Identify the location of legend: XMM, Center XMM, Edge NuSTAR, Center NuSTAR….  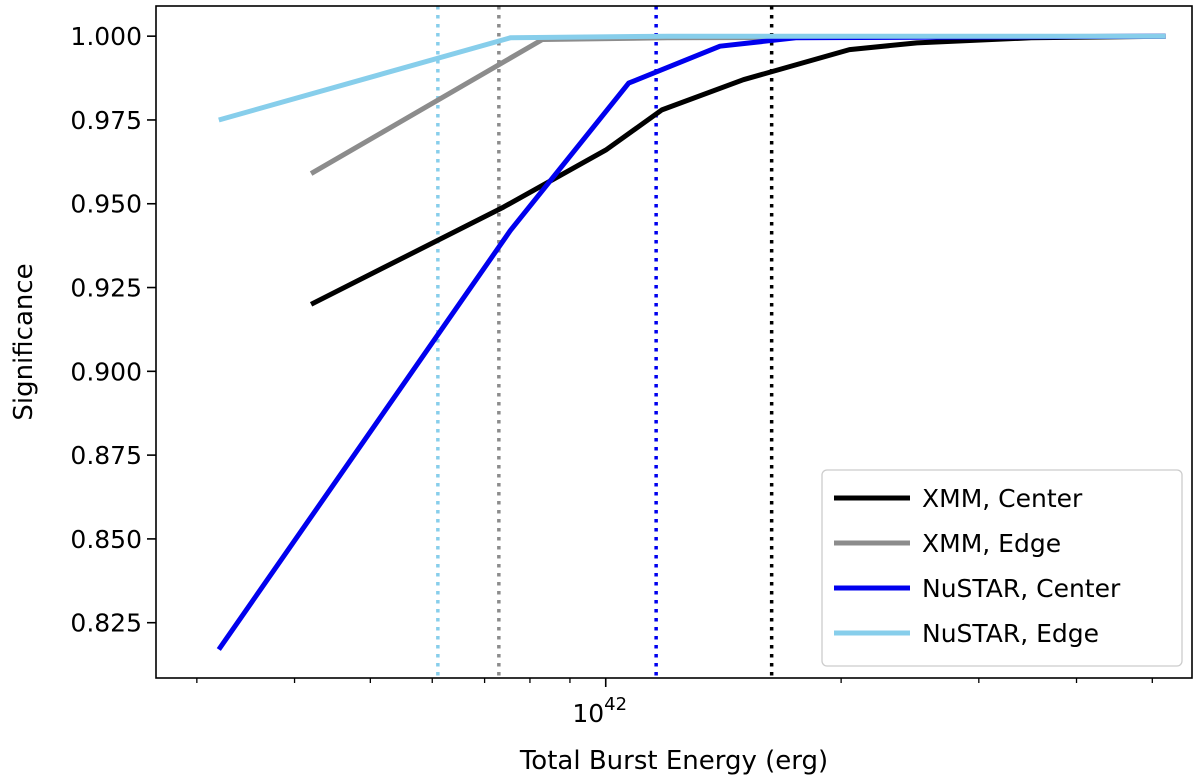
(1002, 568).